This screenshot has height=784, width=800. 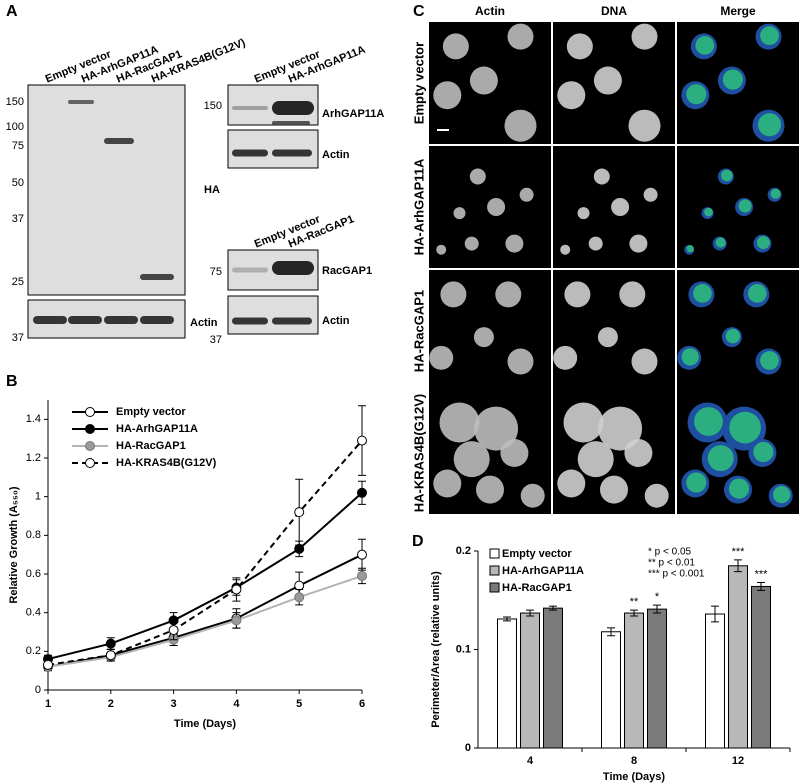 What do you see at coordinates (676, 574) in the screenshot?
I see `significance-key: *** p < 0.001` at bounding box center [676, 574].